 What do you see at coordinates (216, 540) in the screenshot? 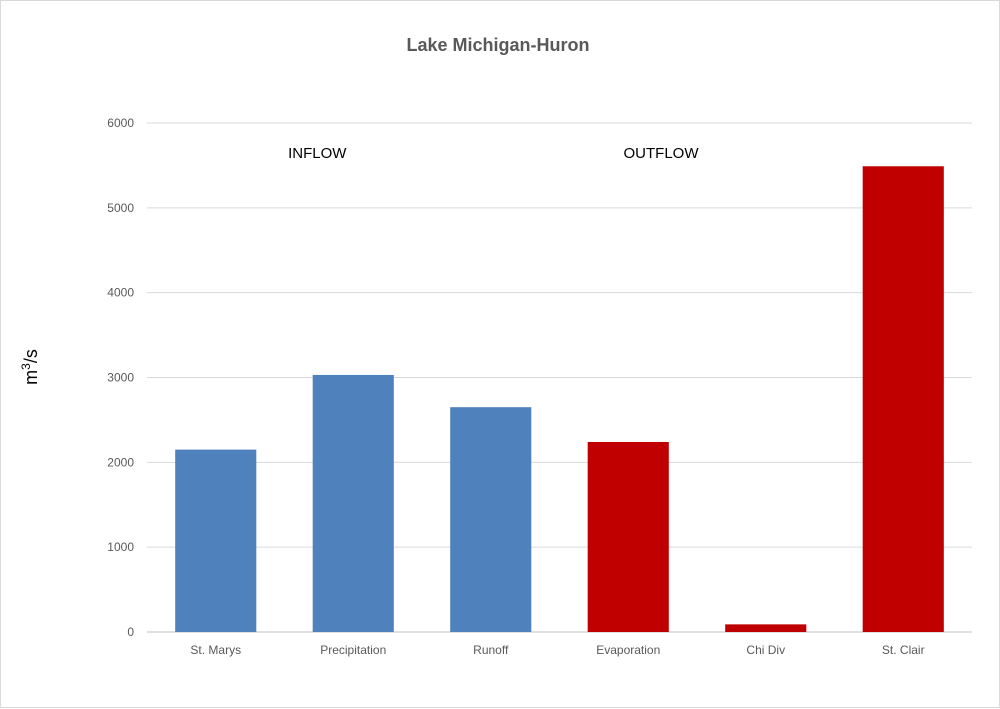
I see `bar-st-marys` at bounding box center [216, 540].